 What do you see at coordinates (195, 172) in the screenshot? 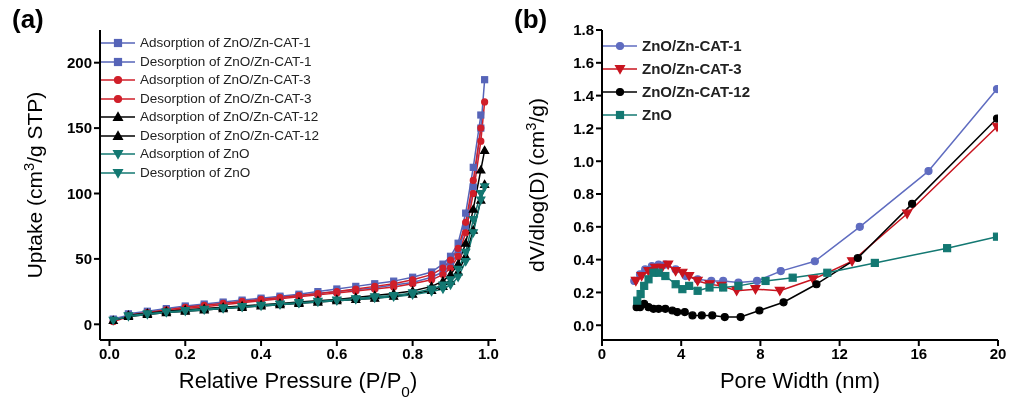
I see `legend-label: Desorption of ZnO` at bounding box center [195, 172].